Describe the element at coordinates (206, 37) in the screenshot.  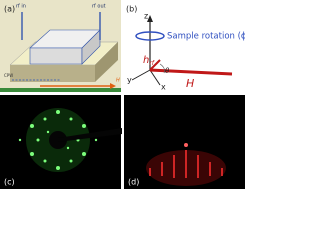
I see `rotation-label: Sample rotation (ϕ)` at that location.